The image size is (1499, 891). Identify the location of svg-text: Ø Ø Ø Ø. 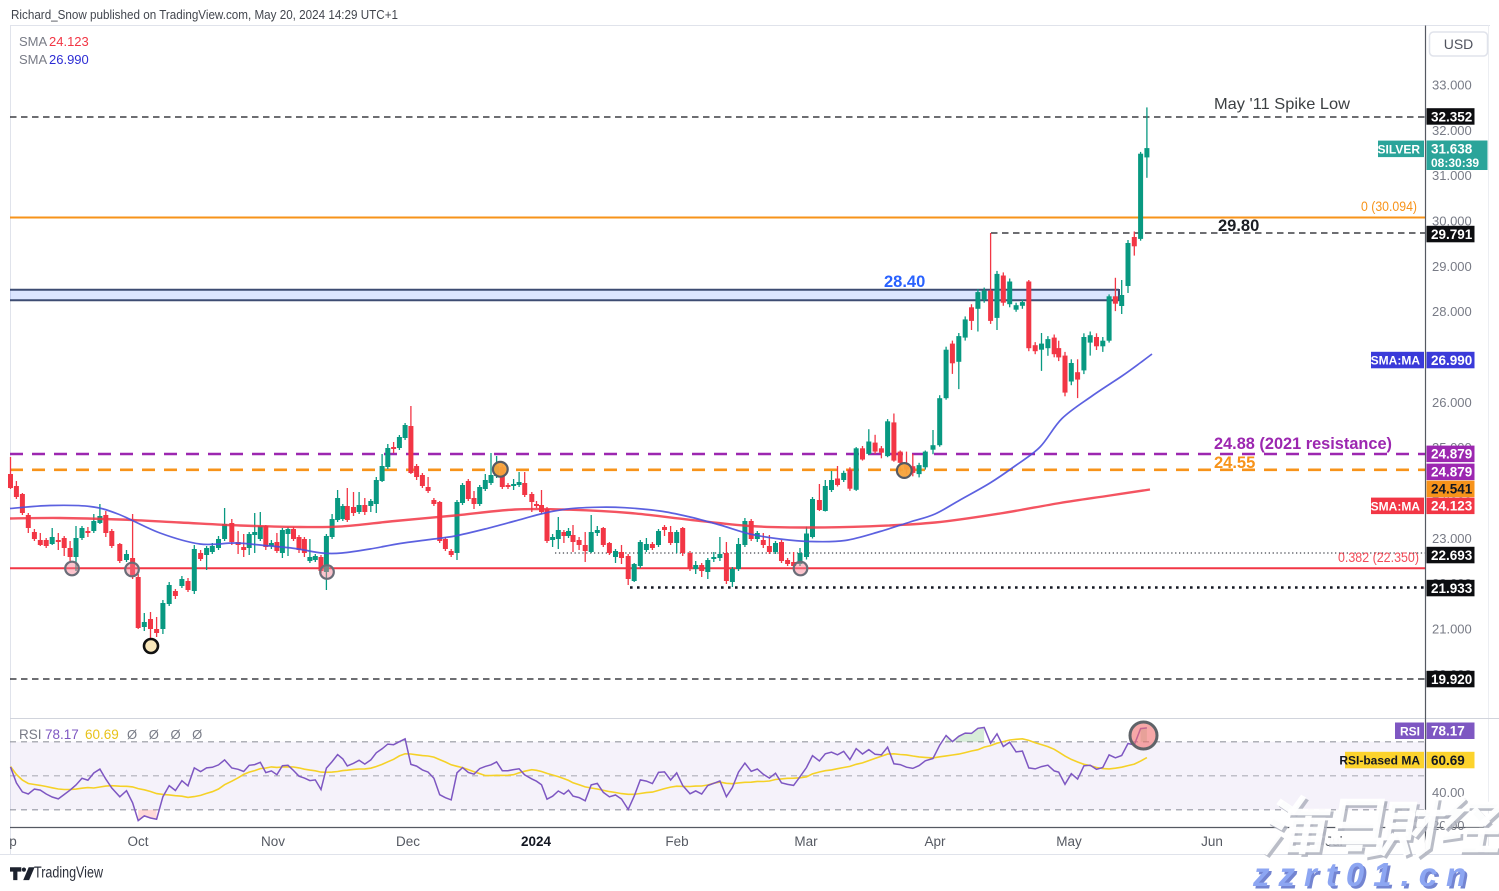
(166, 734).